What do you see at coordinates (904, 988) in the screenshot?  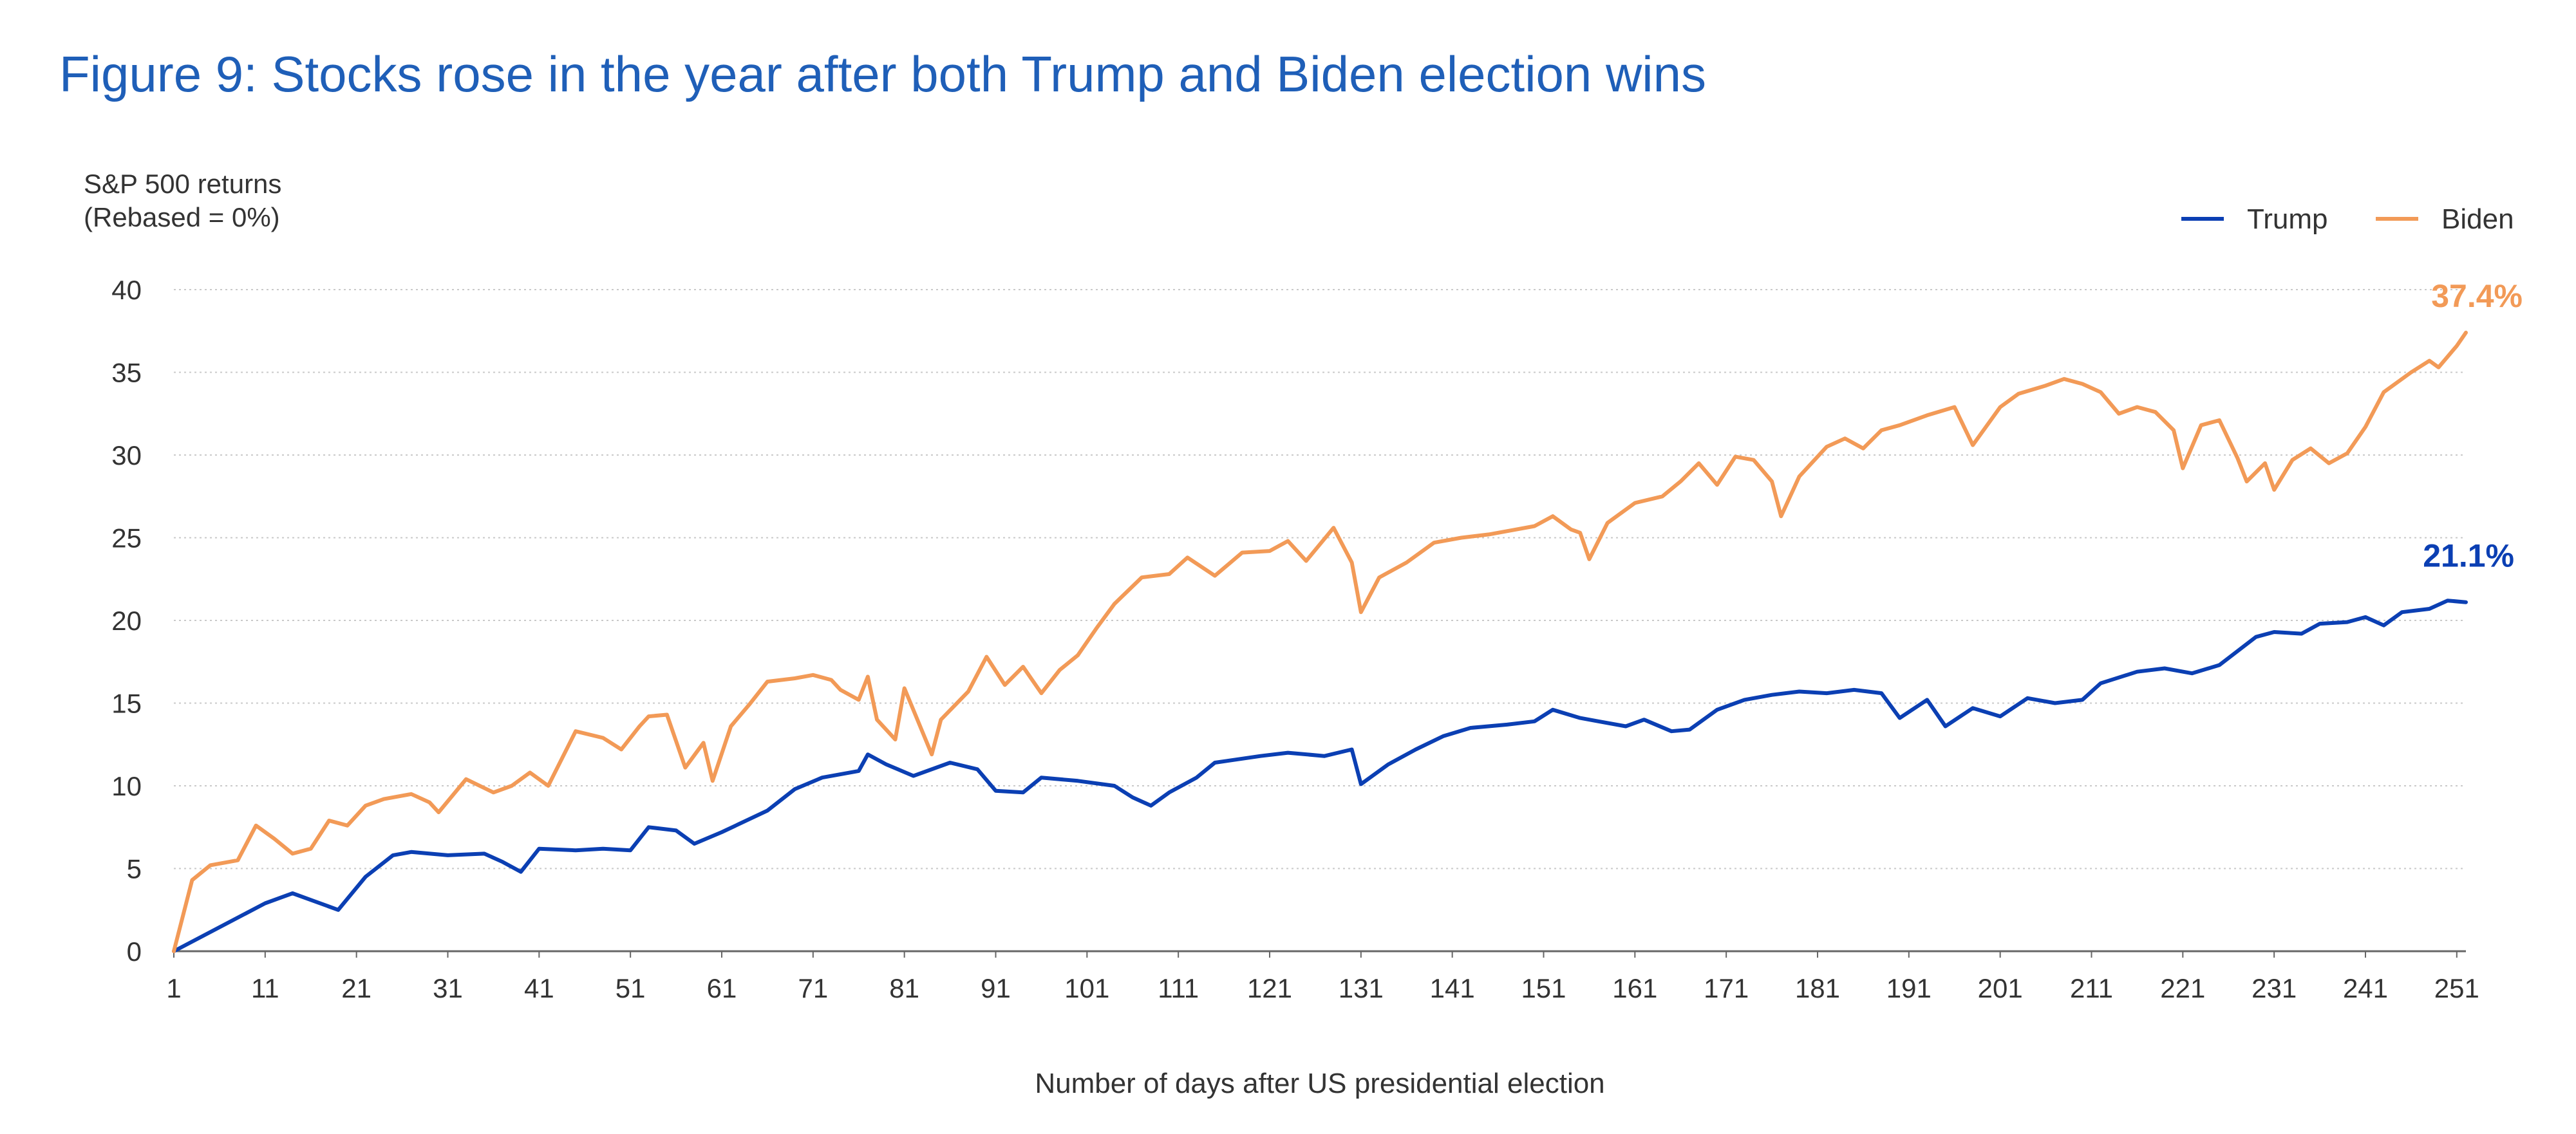 I see `x-tick-label: 81` at bounding box center [904, 988].